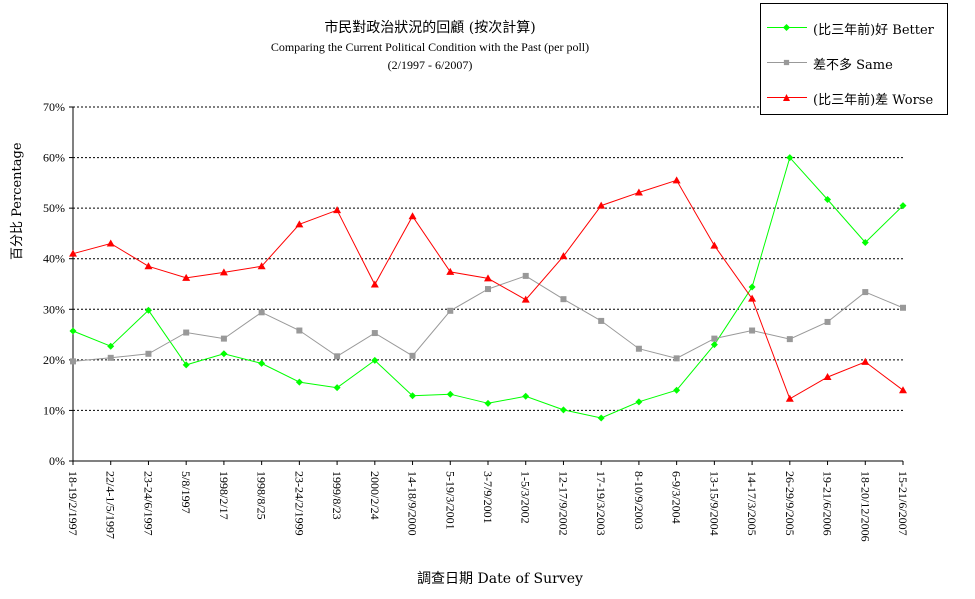 The width and height of the screenshot is (975, 599). What do you see at coordinates (873, 30) in the screenshot?
I see `legend-label-better: (比三年前)好 Better` at bounding box center [873, 30].